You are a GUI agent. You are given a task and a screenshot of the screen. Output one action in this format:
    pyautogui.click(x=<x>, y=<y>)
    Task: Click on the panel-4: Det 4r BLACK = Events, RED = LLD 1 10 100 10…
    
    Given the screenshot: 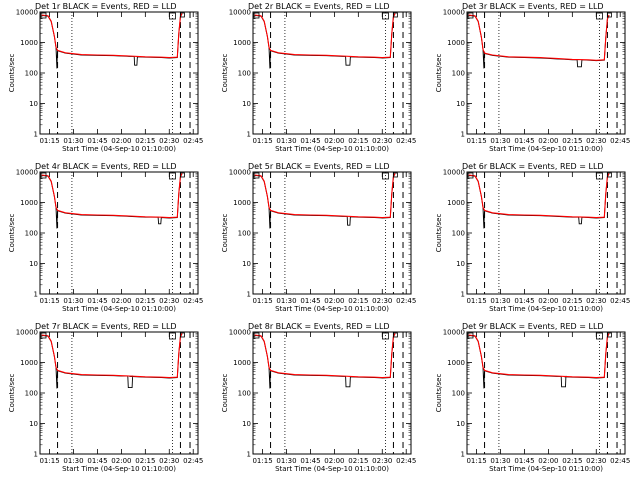 What is the action you would take?
    pyautogui.click(x=105, y=237)
    